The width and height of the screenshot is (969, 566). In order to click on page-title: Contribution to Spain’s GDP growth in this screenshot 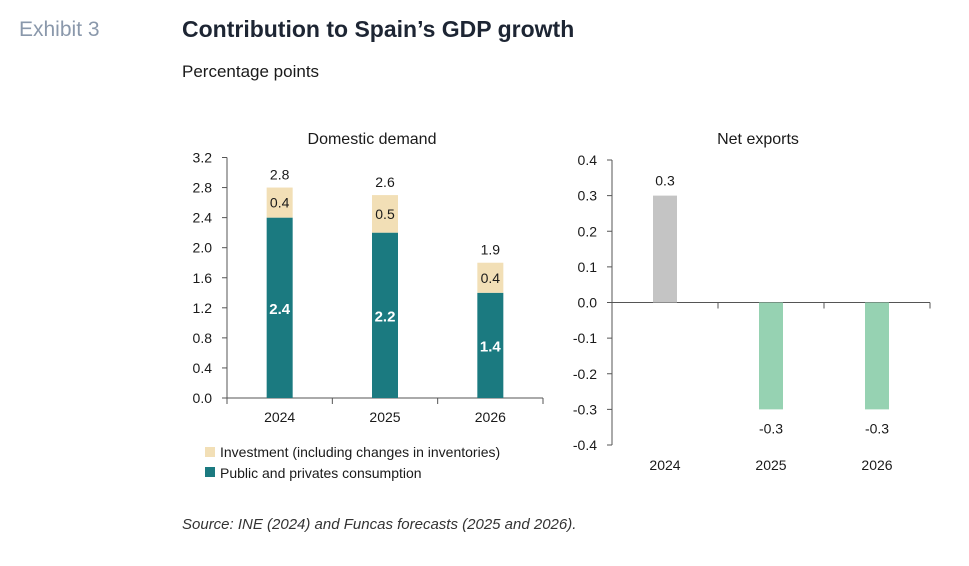, I will do `click(378, 29)`.